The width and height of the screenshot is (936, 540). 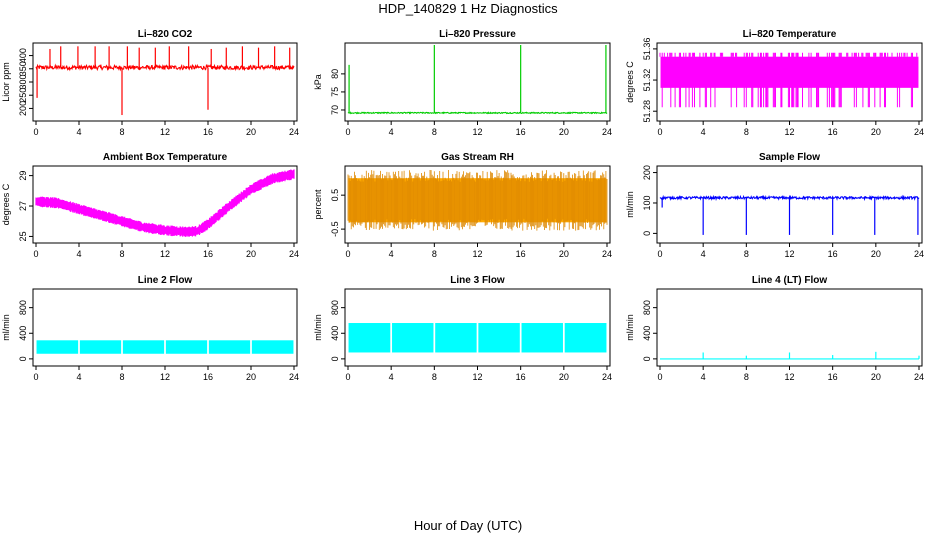 What do you see at coordinates (477, 280) in the screenshot?
I see `panel-title: Line 3 Flow` at bounding box center [477, 280].